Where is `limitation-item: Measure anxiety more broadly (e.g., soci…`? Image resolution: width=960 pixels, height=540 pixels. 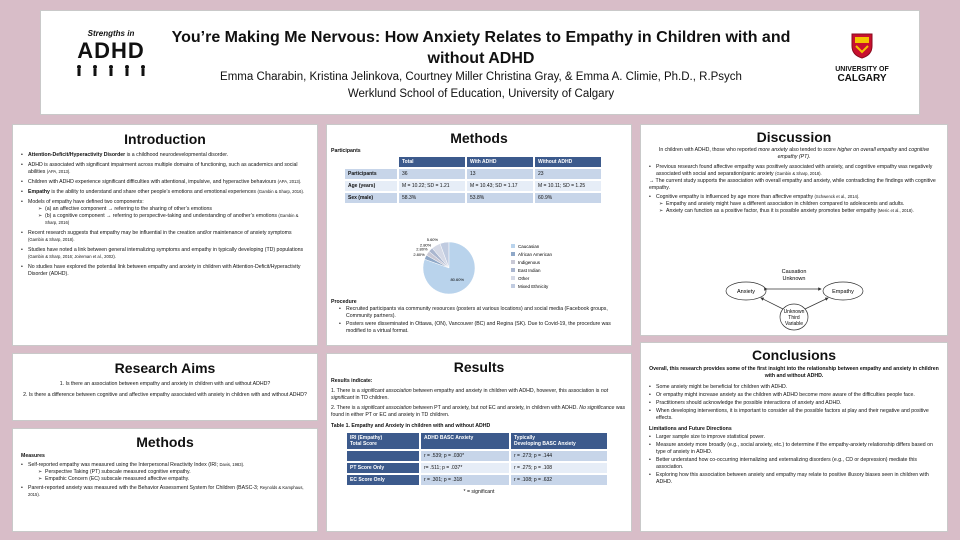 limitation-item: Measure anxiety more broadly (e.g., soci… is located at coordinates (794, 449).